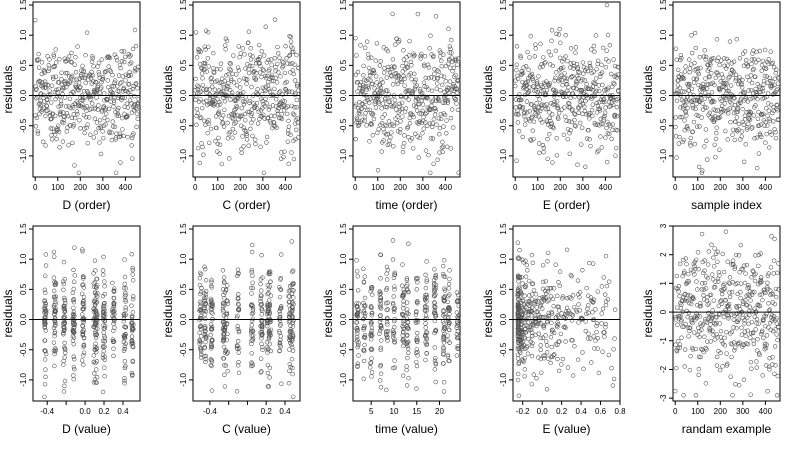 This screenshot has width=800, height=450. I want to click on y-tick-label: 0.5, so click(343, 289).